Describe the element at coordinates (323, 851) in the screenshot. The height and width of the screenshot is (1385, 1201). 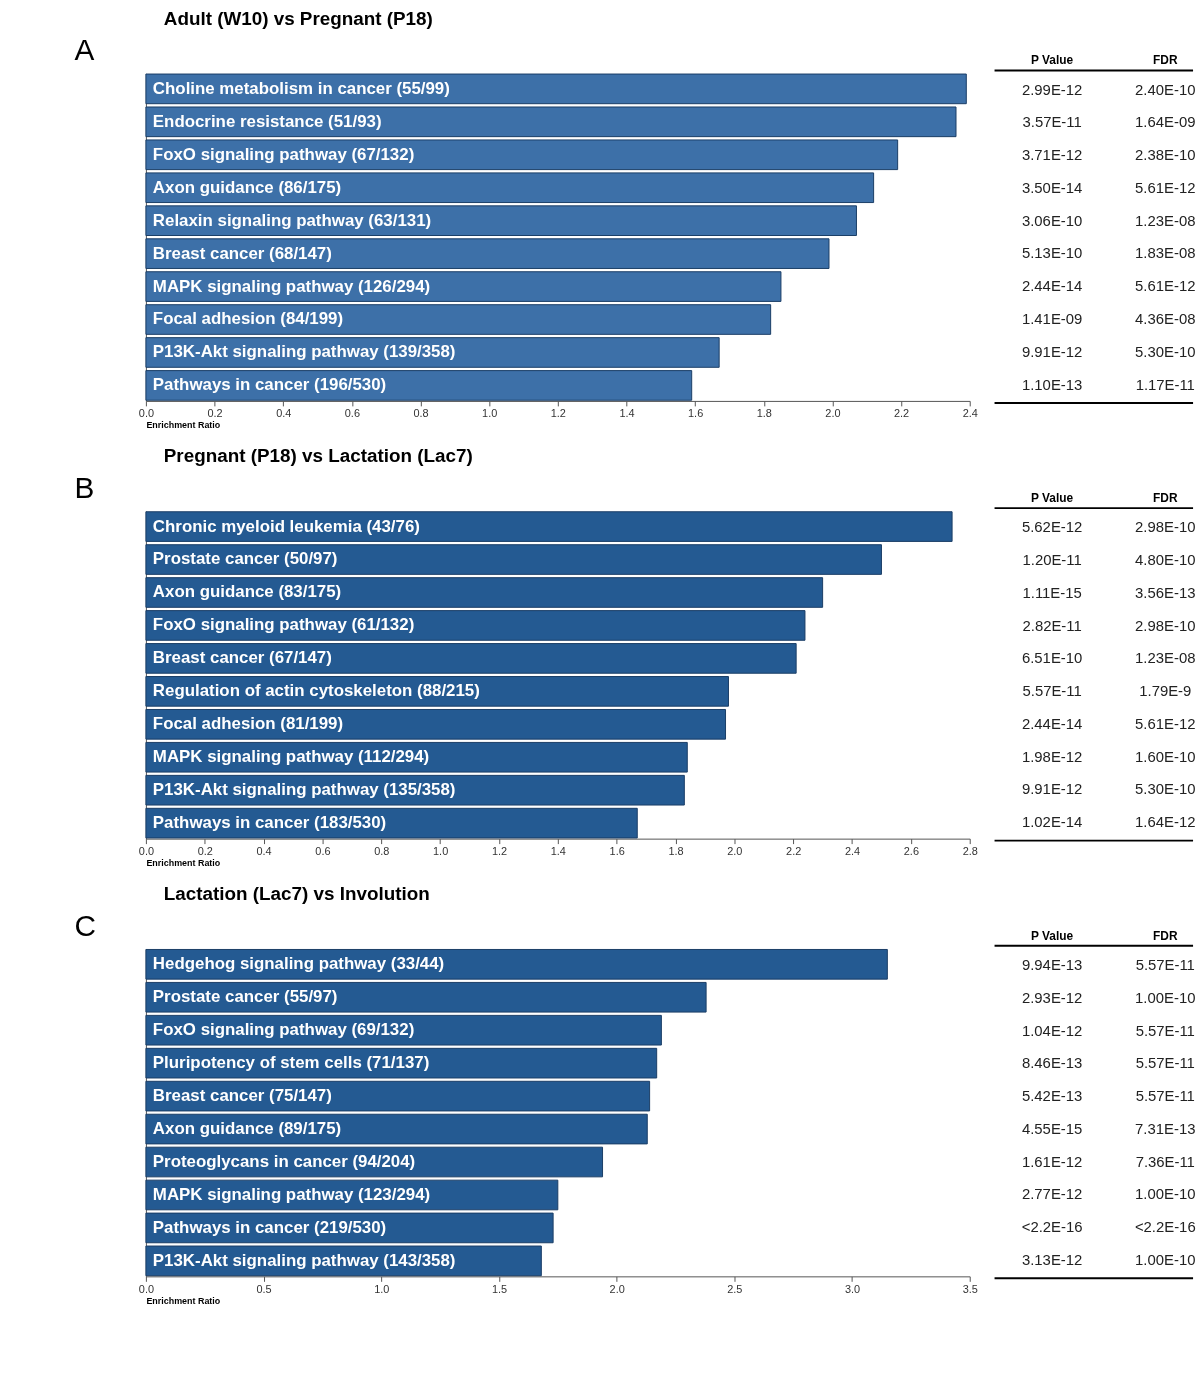
I see `x-tick-label: 0.6` at that location.